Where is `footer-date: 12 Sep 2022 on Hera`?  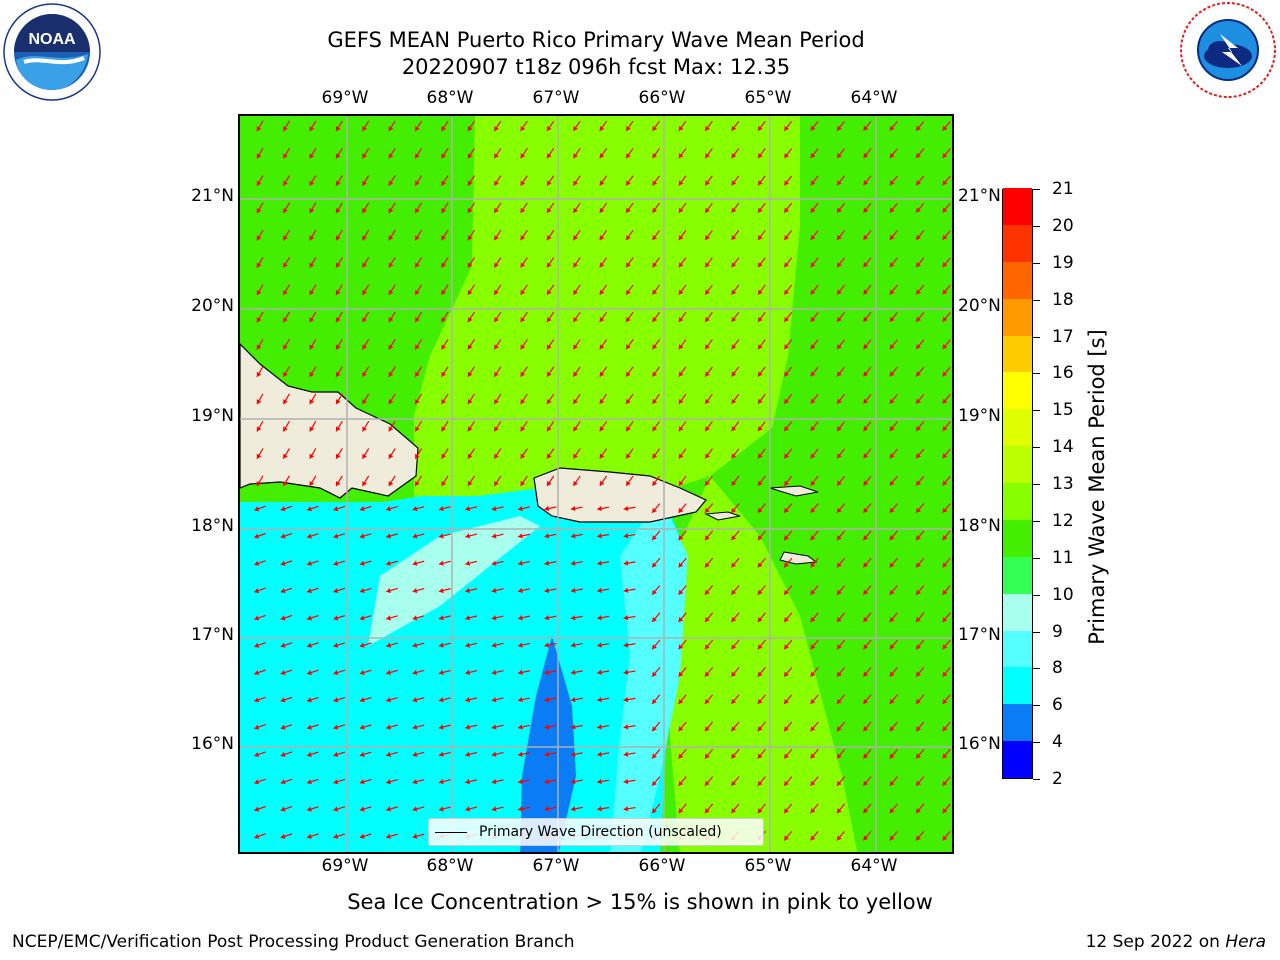 footer-date: 12 Sep 2022 on Hera is located at coordinates (1176, 942).